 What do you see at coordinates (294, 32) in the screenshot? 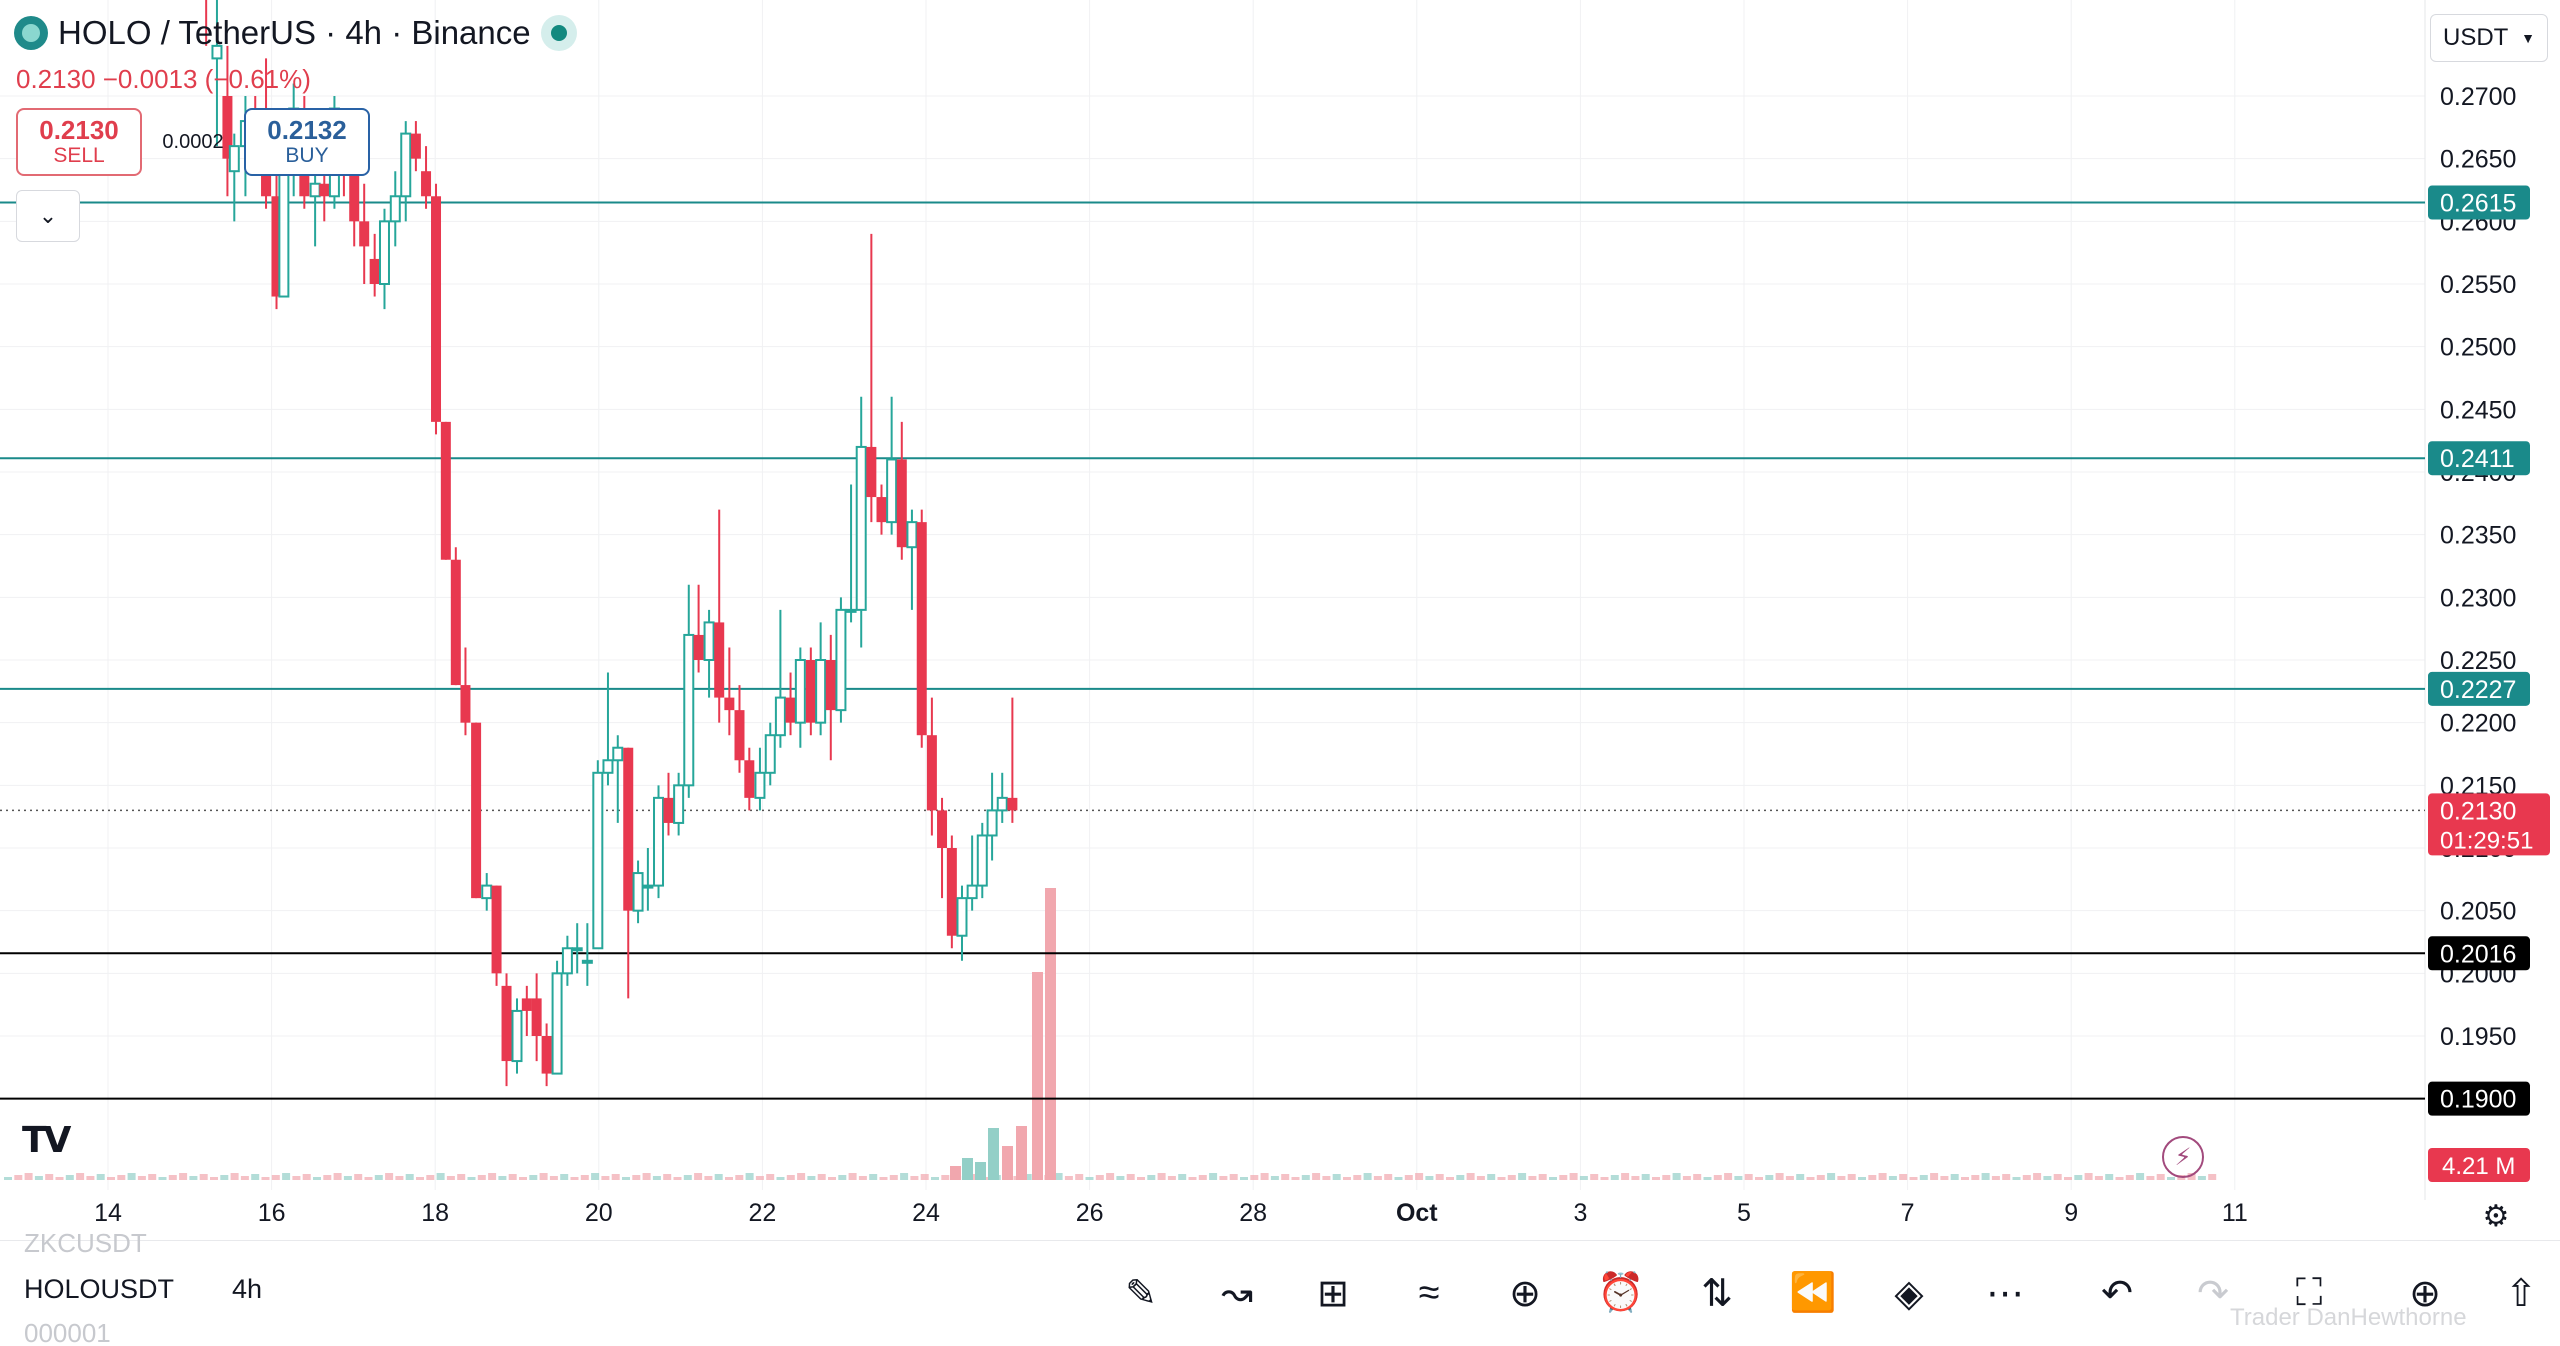
I see `symbol-title: HOLO / TetherUS · 4h · Binance` at bounding box center [294, 32].